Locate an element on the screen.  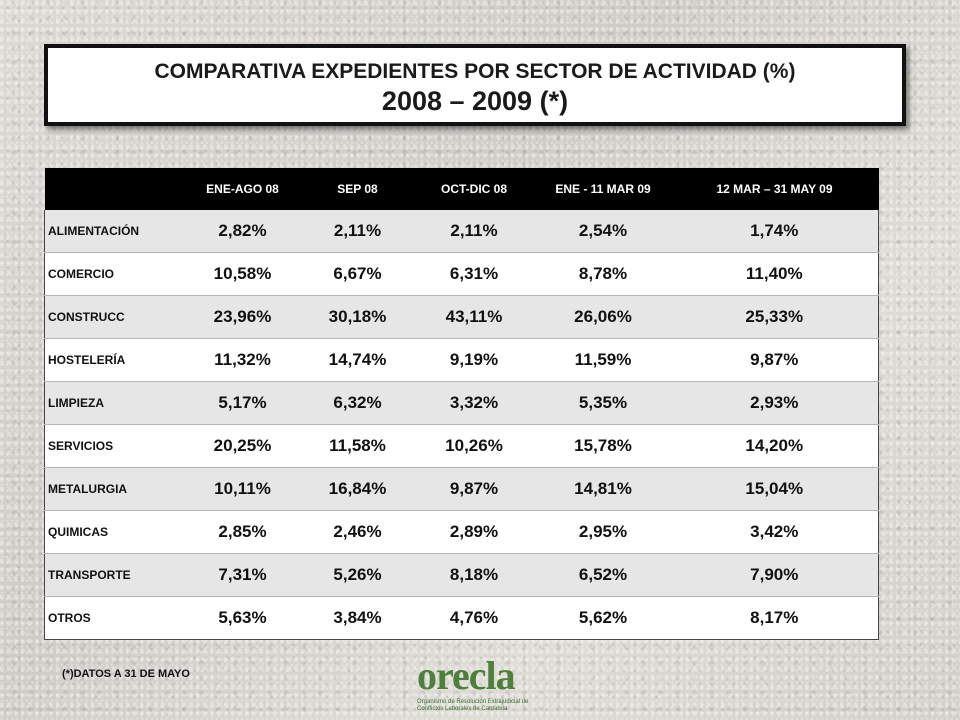
table-cell: 1,74% is located at coordinates (774, 231).